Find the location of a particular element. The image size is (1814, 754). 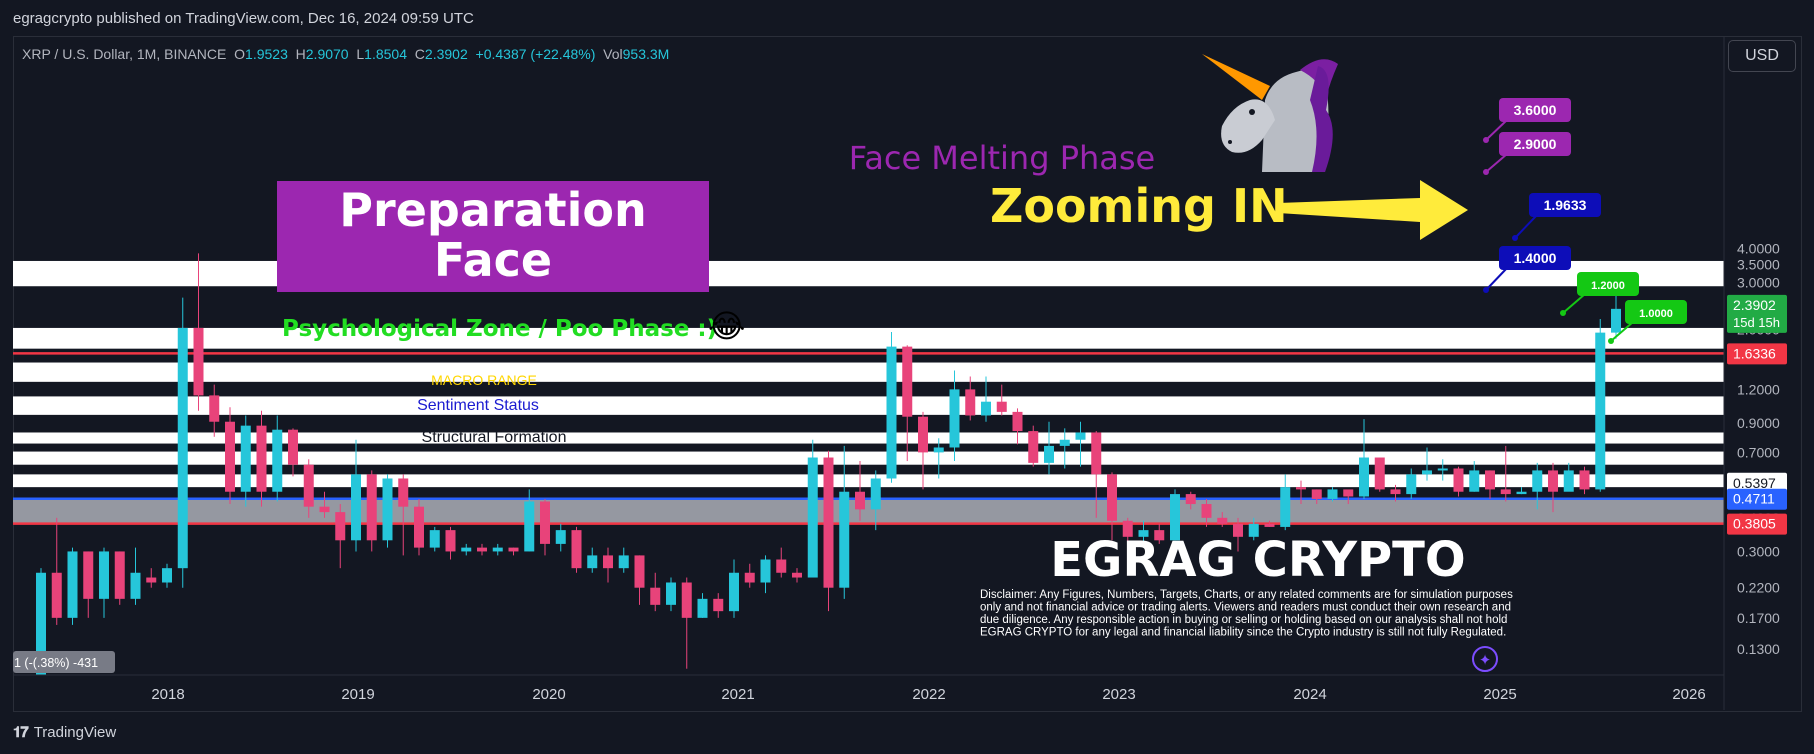

x-tick-6: 2024 is located at coordinates (1309, 694).